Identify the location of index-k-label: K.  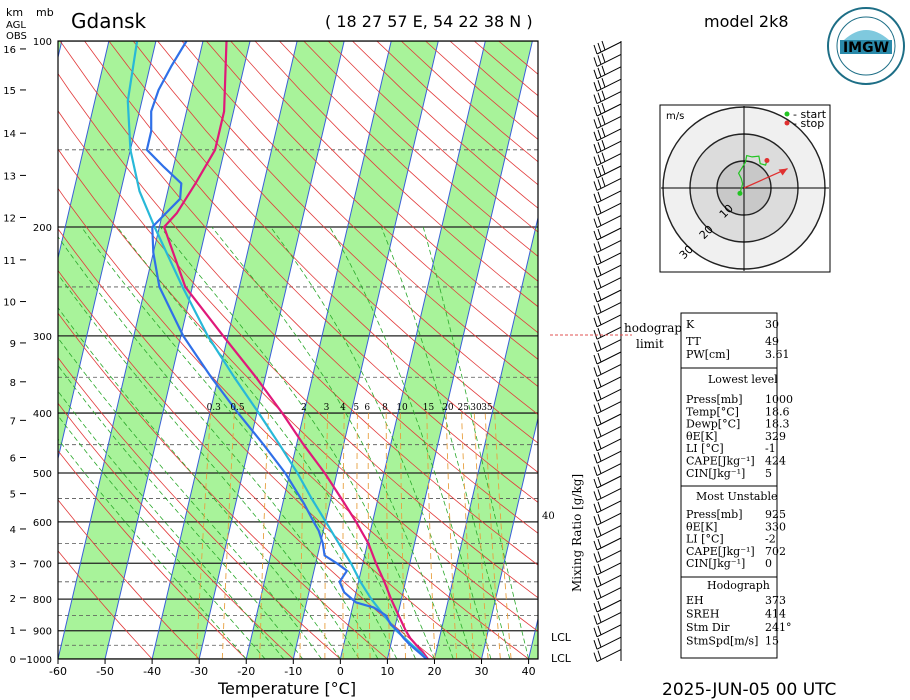
(690, 324).